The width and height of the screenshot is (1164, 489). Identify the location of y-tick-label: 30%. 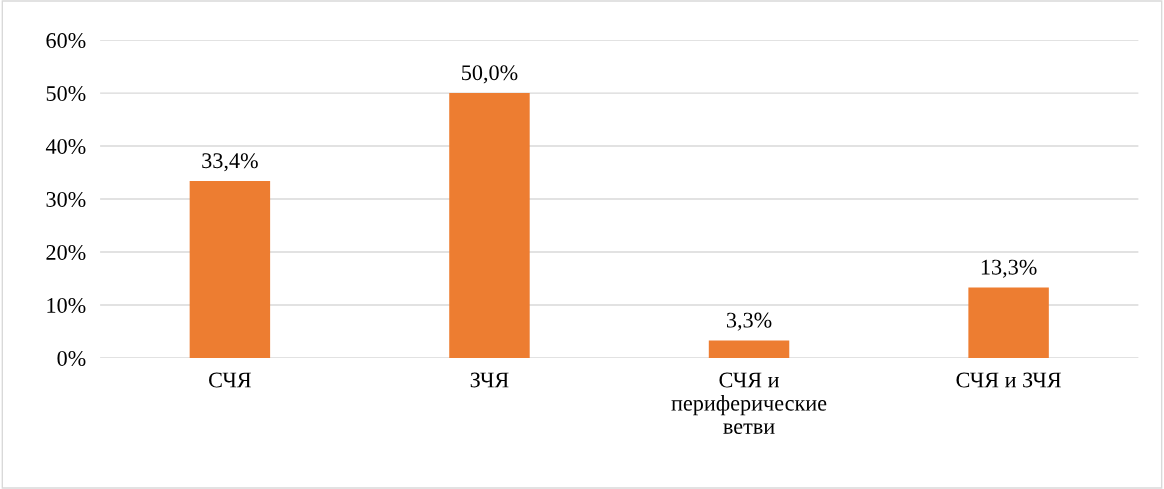
(66, 199).